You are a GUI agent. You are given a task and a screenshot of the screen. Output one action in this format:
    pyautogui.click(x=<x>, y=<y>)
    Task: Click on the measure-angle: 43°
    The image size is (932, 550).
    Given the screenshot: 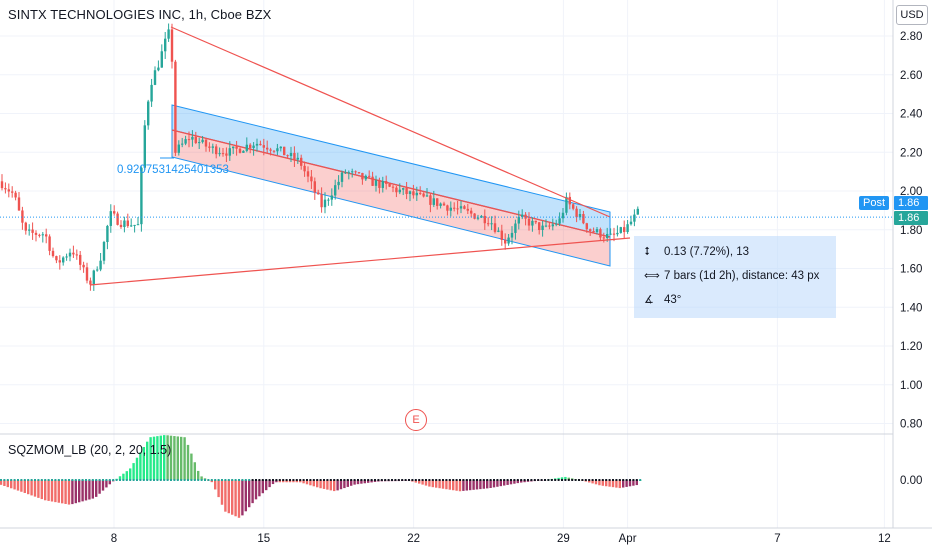 What is the action you would take?
    pyautogui.click(x=673, y=300)
    